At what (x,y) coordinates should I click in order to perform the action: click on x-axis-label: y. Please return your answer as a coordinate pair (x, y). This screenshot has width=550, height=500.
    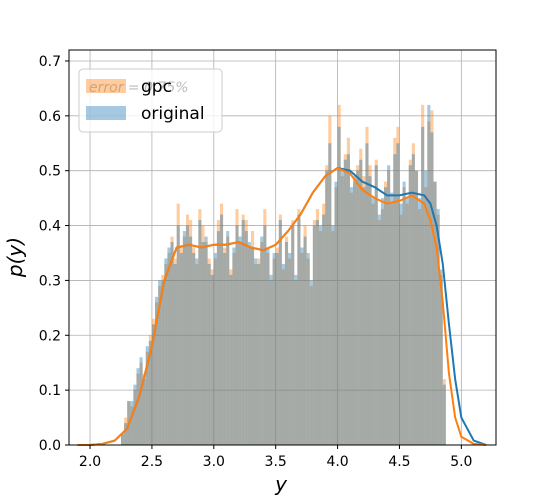
    Looking at the image, I should click on (281, 484).